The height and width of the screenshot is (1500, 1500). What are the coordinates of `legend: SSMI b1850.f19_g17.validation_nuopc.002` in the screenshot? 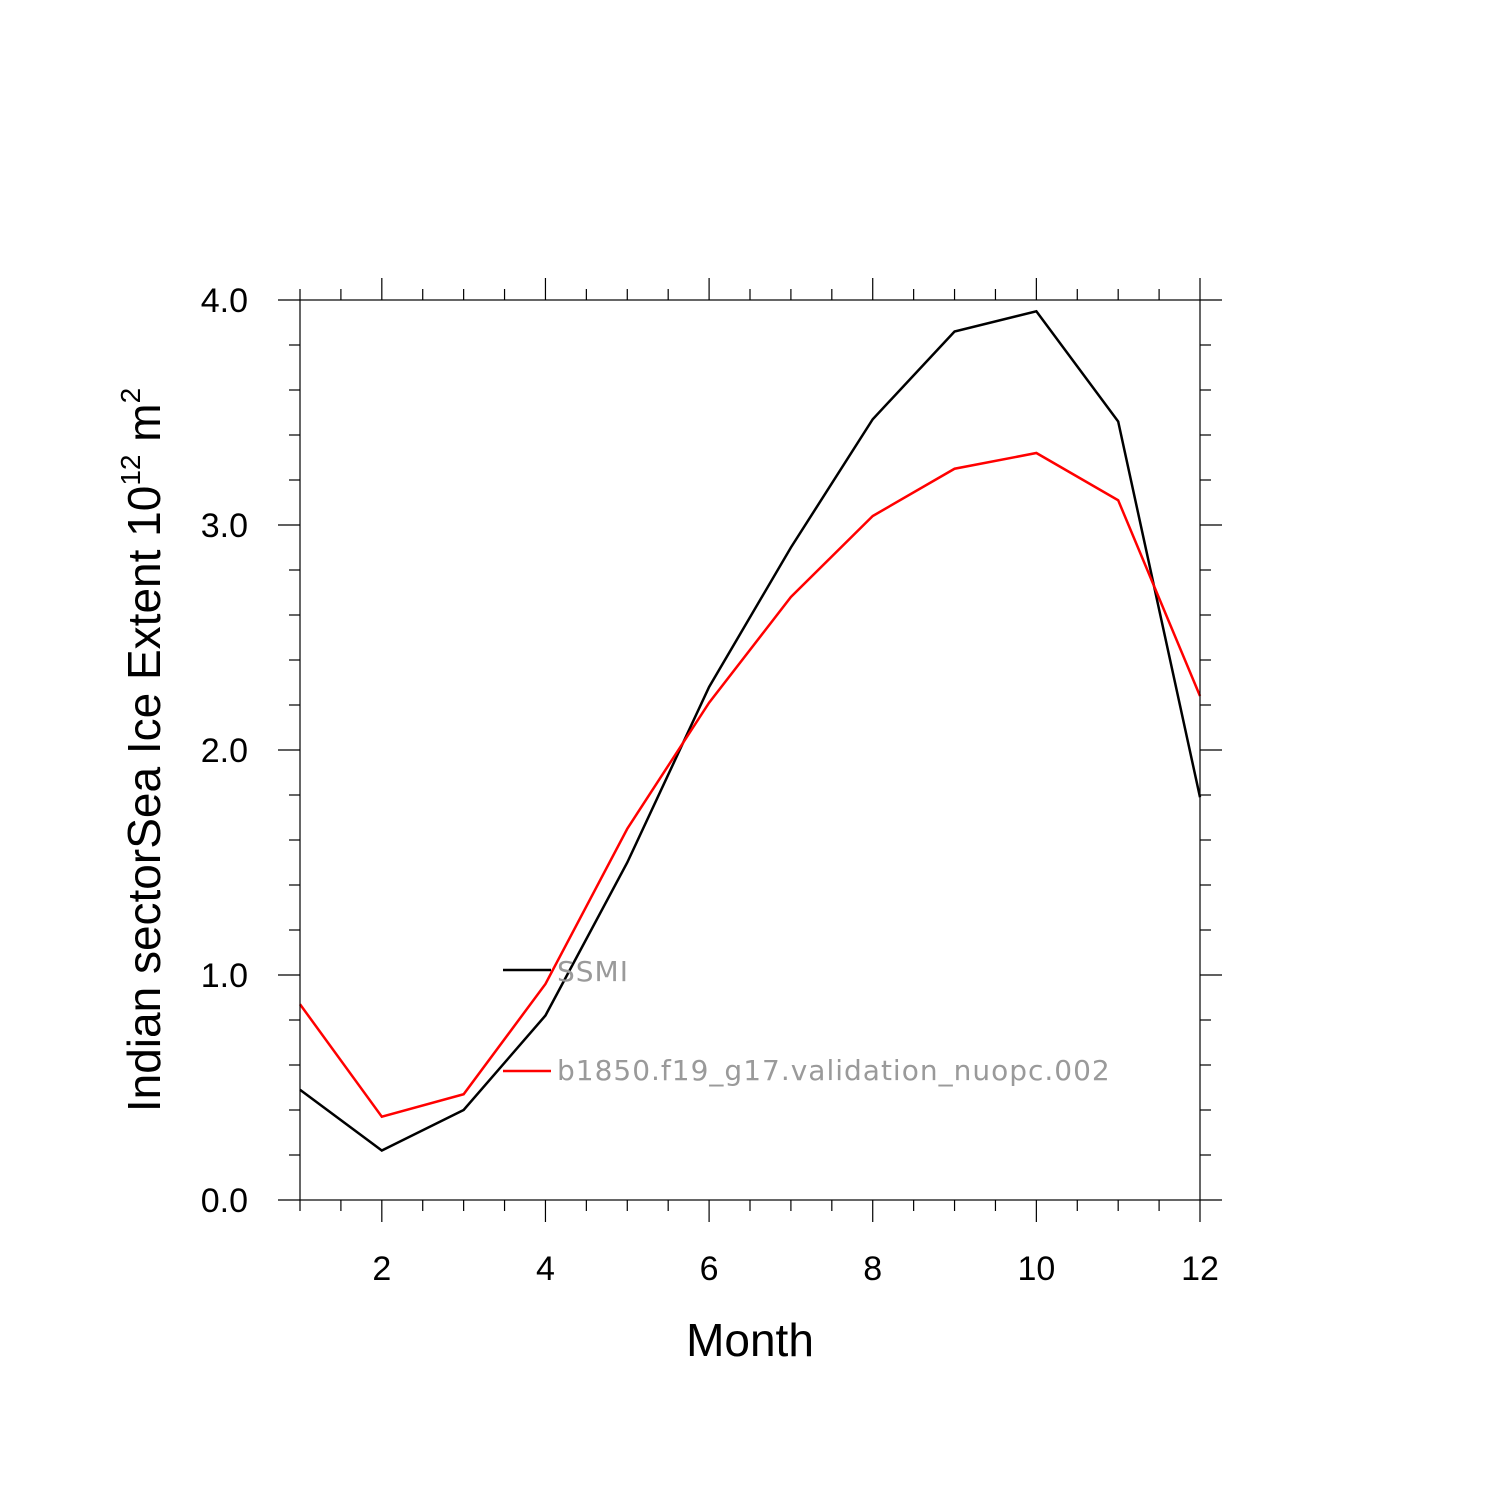 It's located at (807, 1021).